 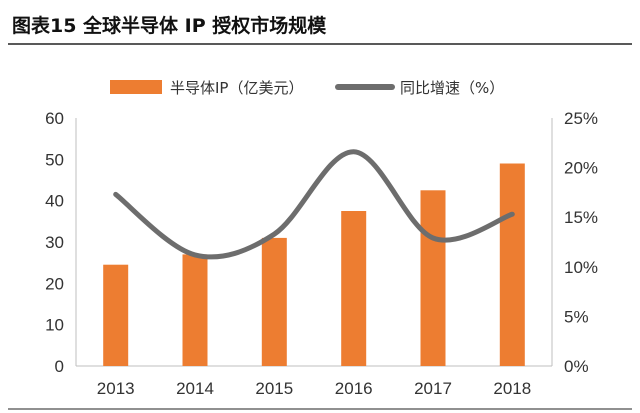 What do you see at coordinates (581, 168) in the screenshot?
I see `y-right-tick-label: 20%` at bounding box center [581, 168].